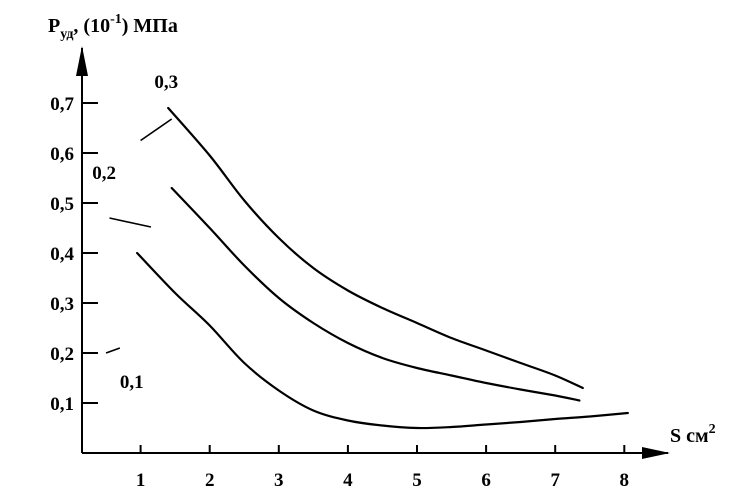 Image resolution: width=740 pixels, height=501 pixels. I want to click on y-tick-label: 0,4, so click(62, 254).